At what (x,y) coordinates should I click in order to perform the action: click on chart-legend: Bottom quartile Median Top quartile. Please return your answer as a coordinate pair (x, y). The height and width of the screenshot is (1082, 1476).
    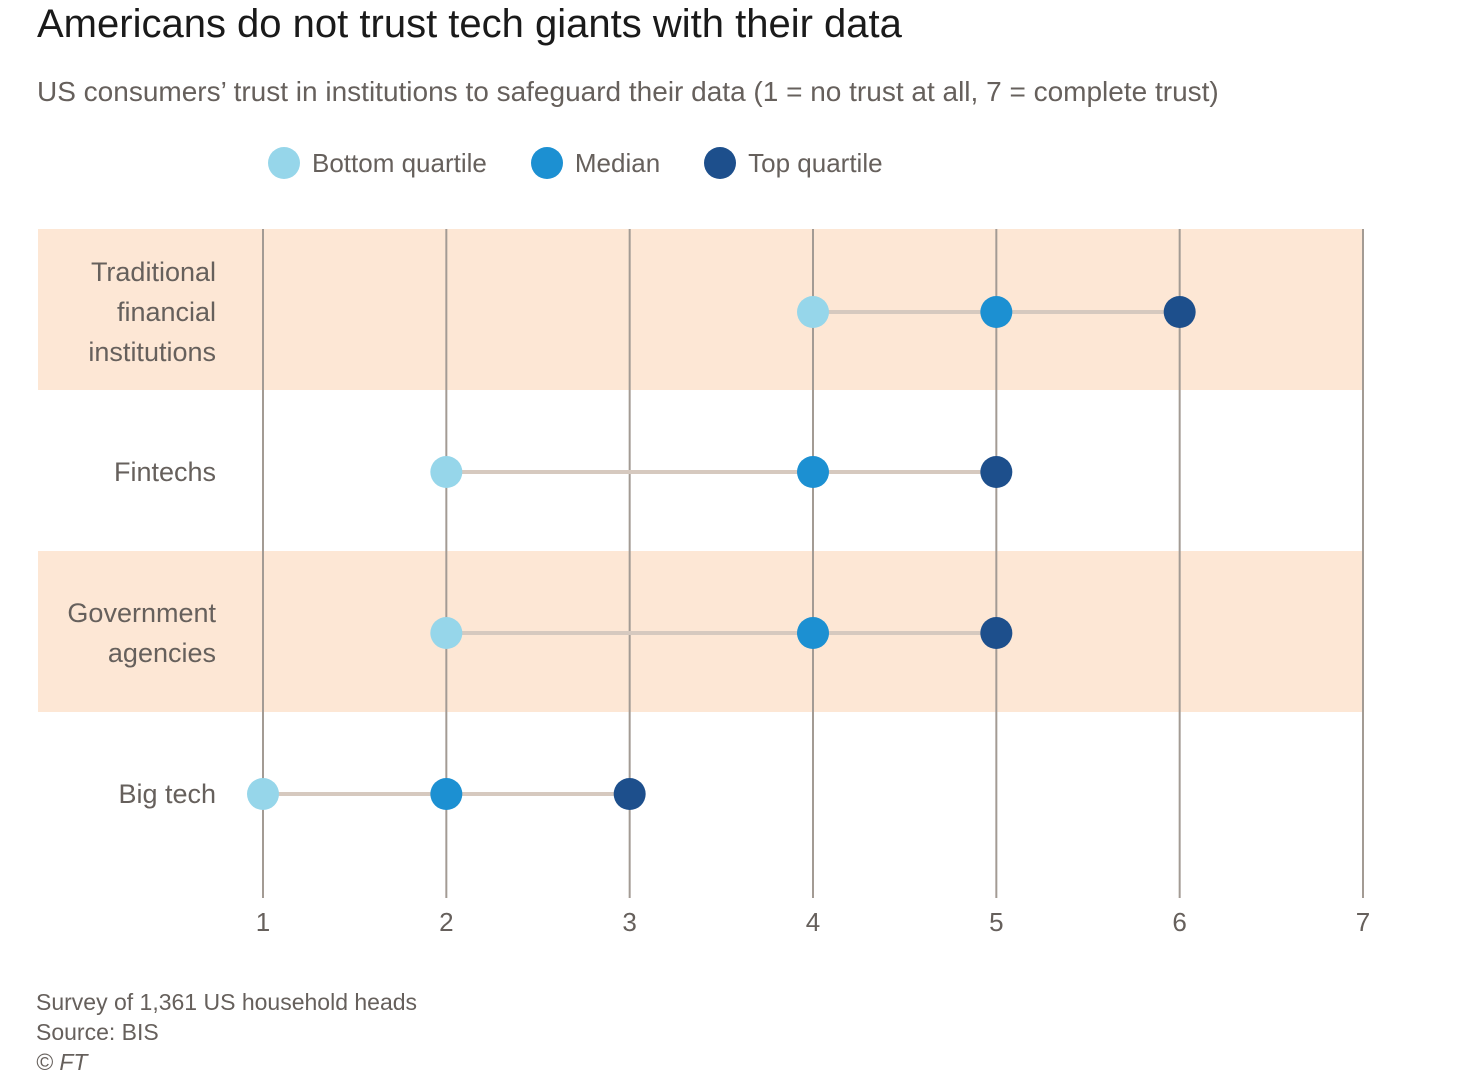
    Looking at the image, I should click on (597, 163).